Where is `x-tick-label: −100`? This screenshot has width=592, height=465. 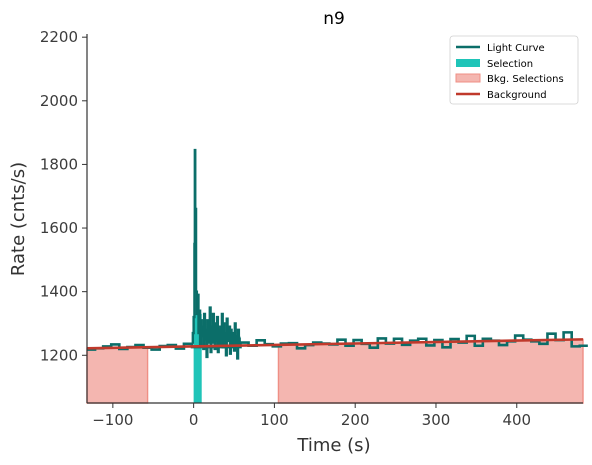 x-tick-label: −100 is located at coordinates (112, 420).